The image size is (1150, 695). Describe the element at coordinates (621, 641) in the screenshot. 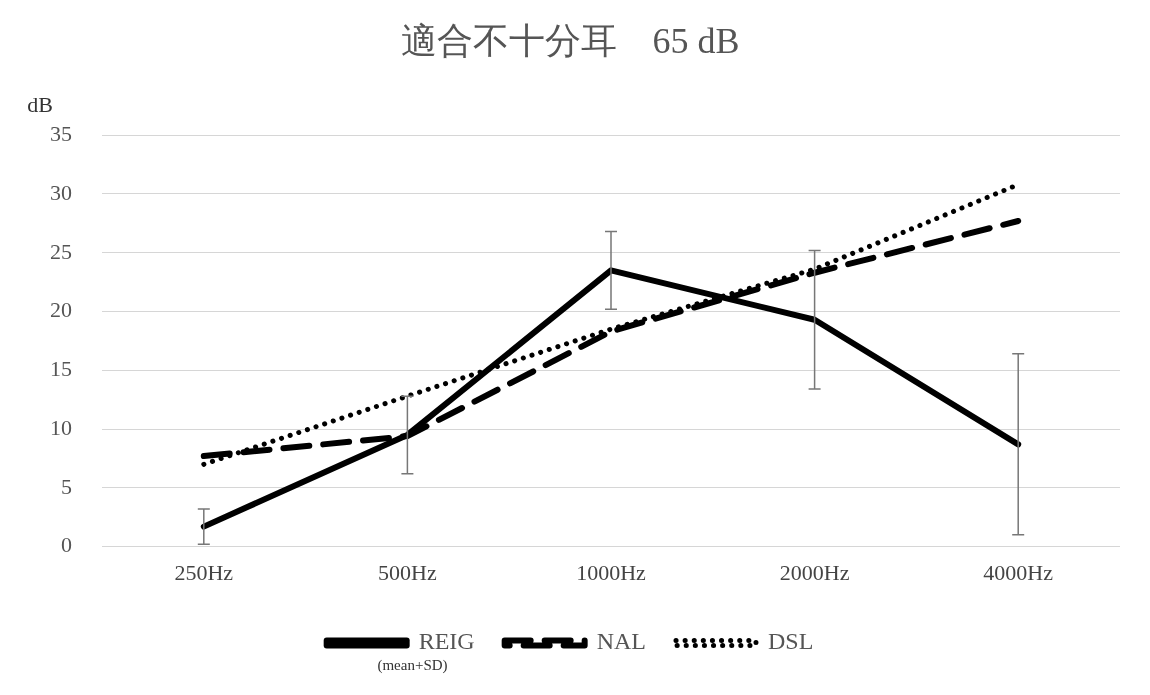

I see `legend-label: NAL` at that location.